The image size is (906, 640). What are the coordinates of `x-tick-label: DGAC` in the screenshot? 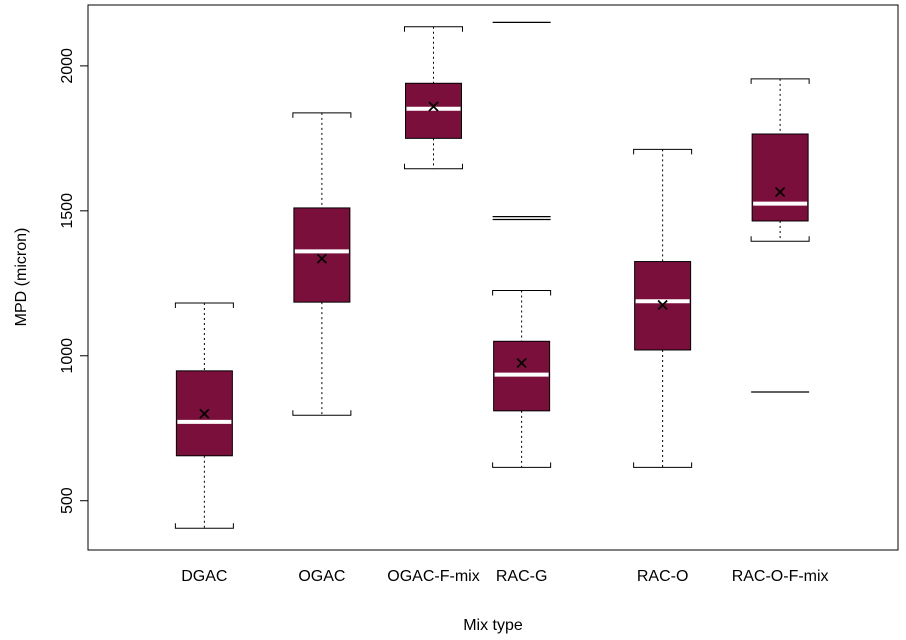 It's located at (204, 576).